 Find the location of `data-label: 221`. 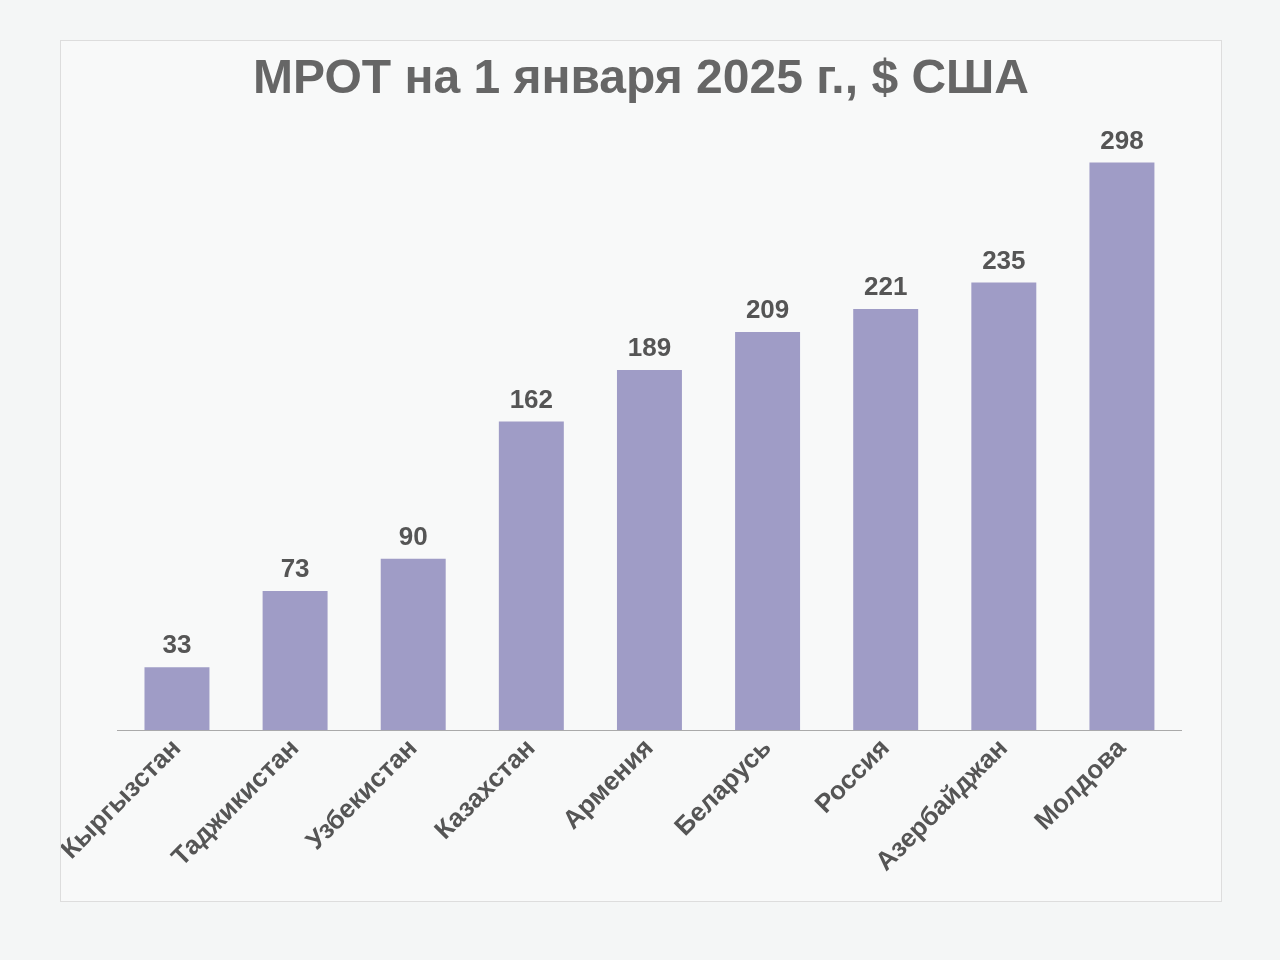

data-label: 221 is located at coordinates (886, 286).